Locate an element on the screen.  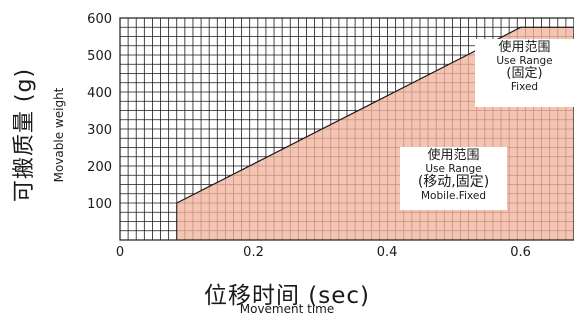
y-axis-subtitle-text: Movable weight is located at coordinates (59, 135).